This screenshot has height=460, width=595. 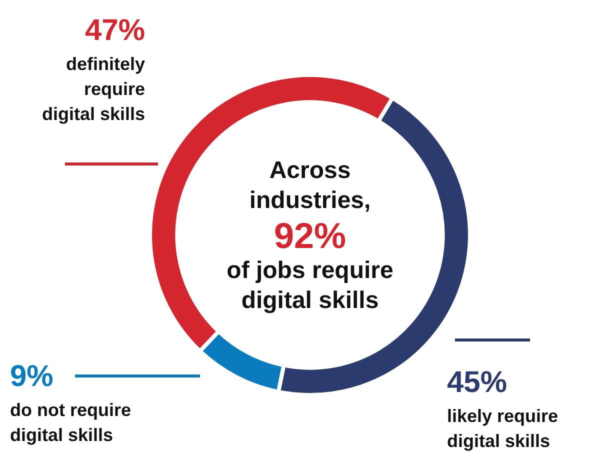 I want to click on data-label: 45%, so click(x=477, y=382).